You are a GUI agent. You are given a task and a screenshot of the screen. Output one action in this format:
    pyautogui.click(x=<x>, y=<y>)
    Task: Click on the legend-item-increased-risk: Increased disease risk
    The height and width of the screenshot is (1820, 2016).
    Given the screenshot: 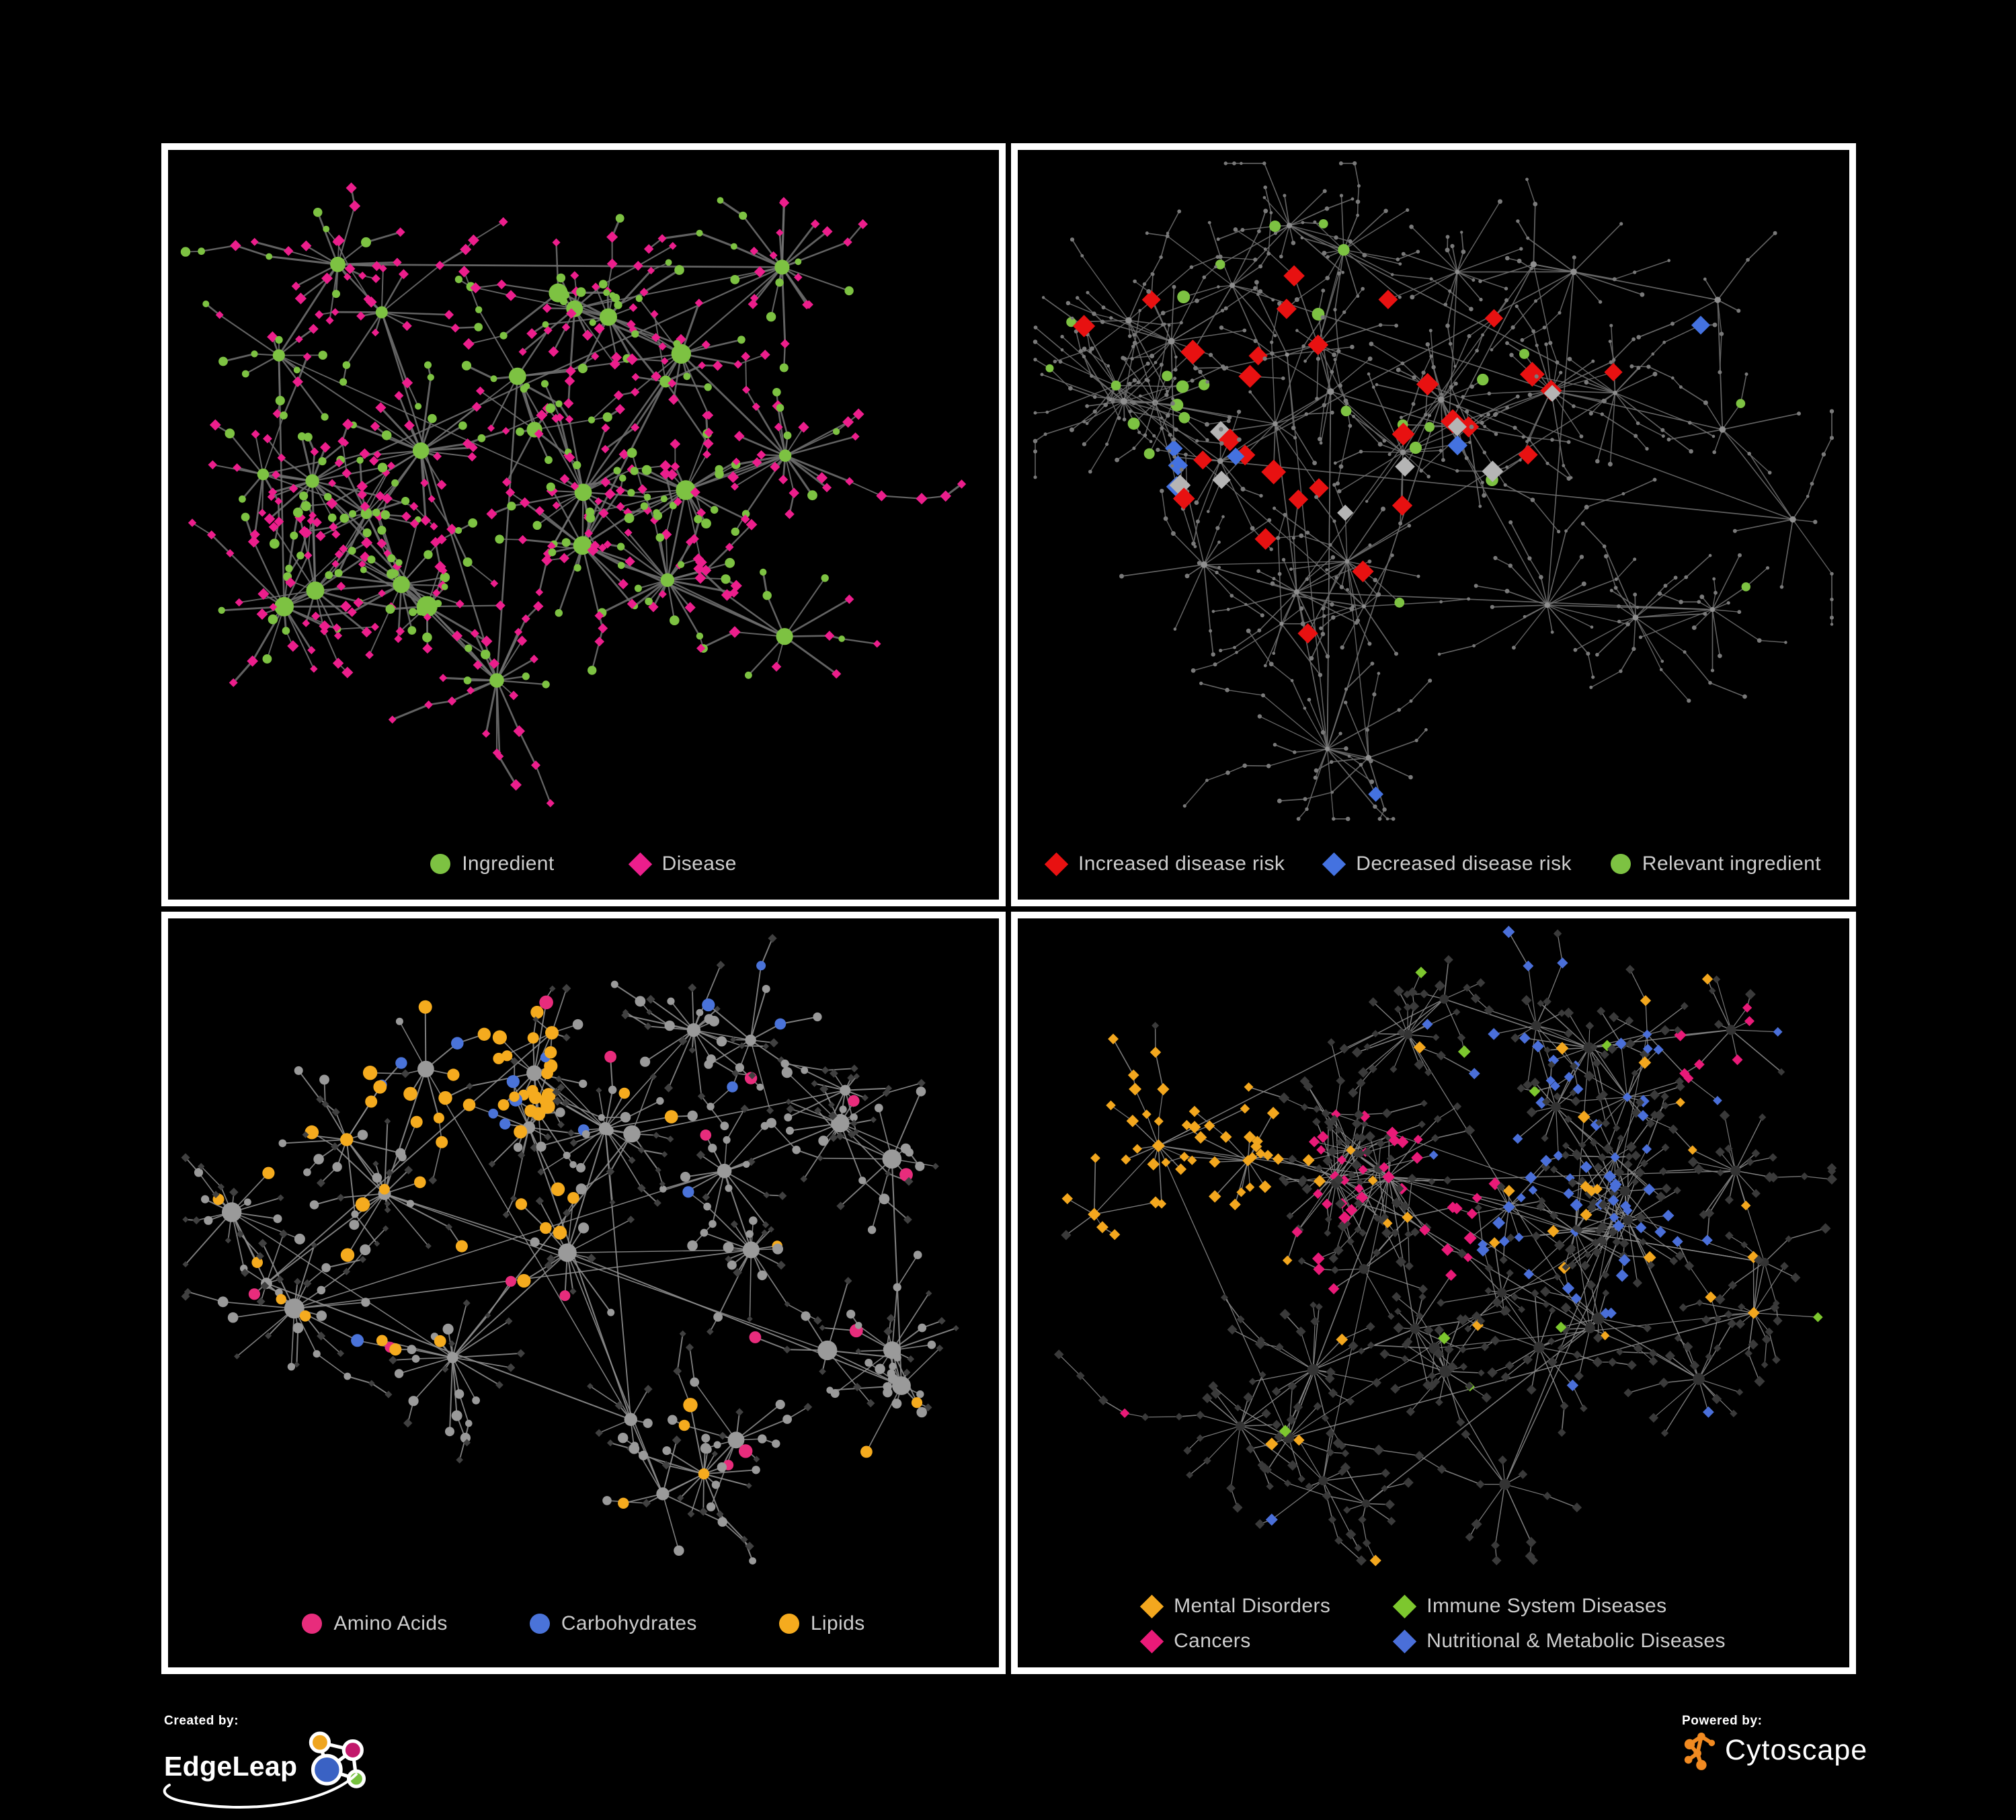 What is the action you would take?
    pyautogui.click(x=1164, y=864)
    